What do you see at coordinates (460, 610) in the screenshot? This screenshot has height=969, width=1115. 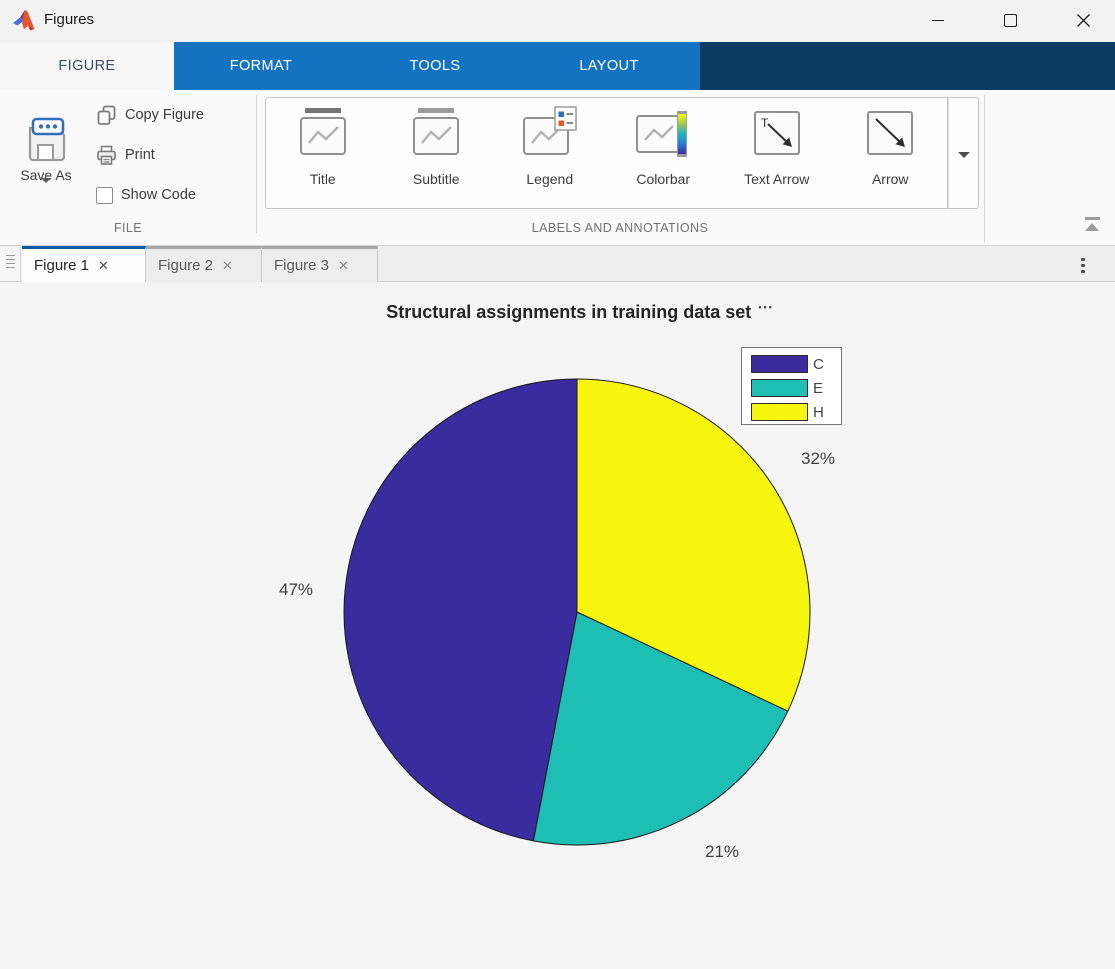 I see `pie-slice-C` at bounding box center [460, 610].